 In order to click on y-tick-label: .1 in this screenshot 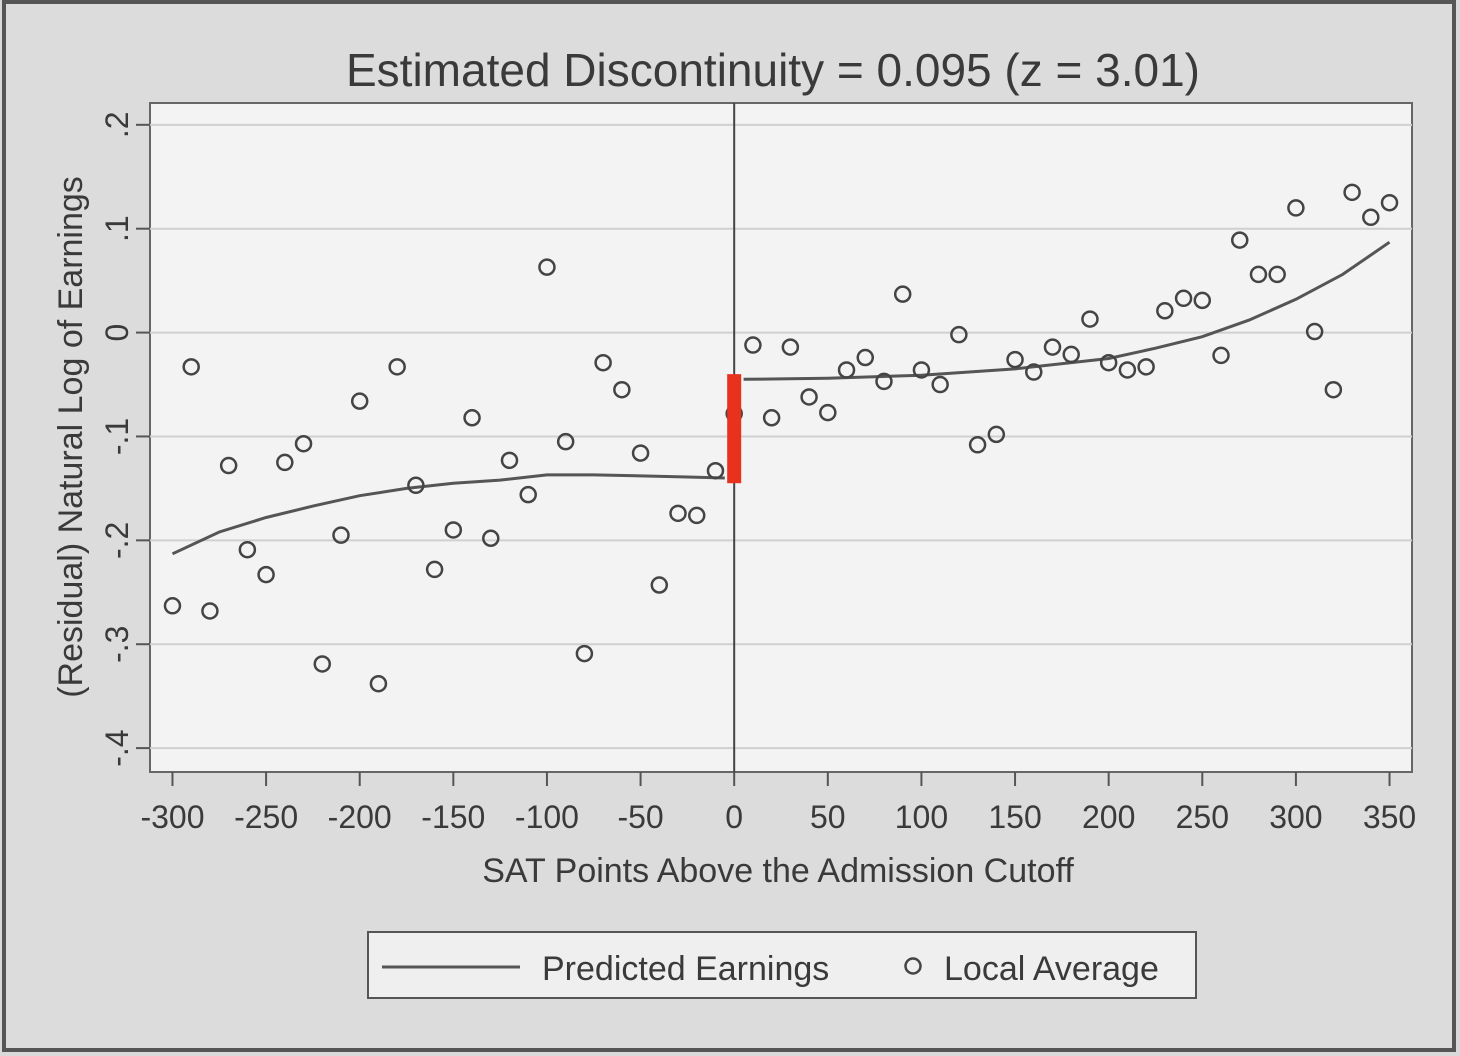, I will do `click(117, 228)`.